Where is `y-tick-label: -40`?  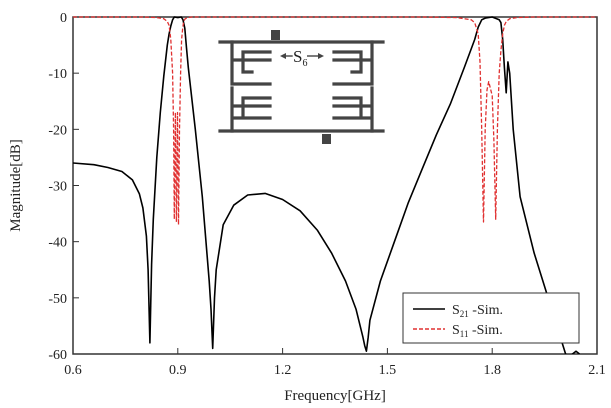
y-tick-label: -40 is located at coordinates (57, 243).